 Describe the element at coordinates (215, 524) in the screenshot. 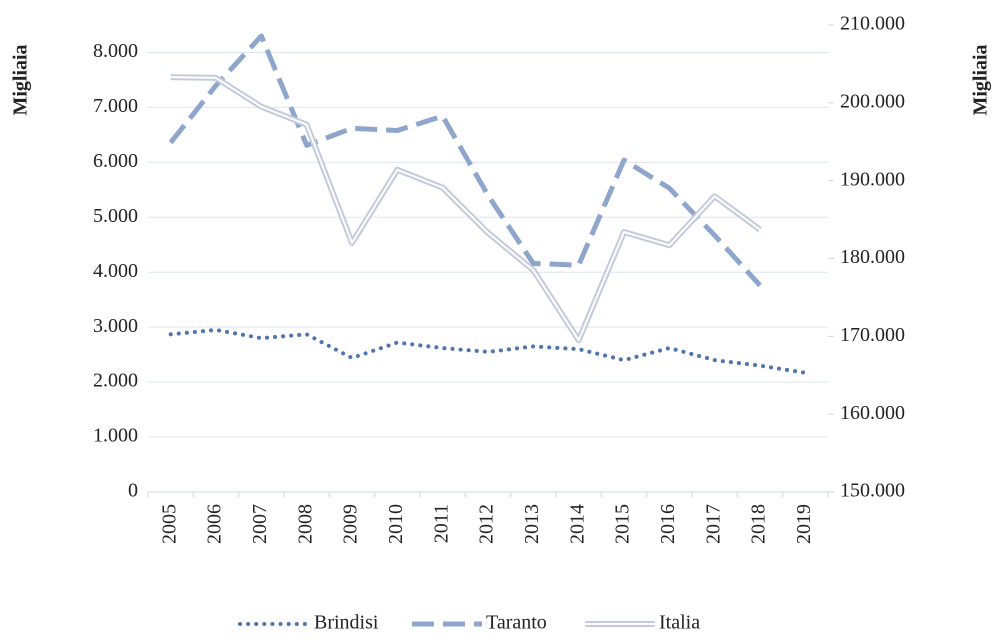

I see `x-tick-label: 2006` at that location.